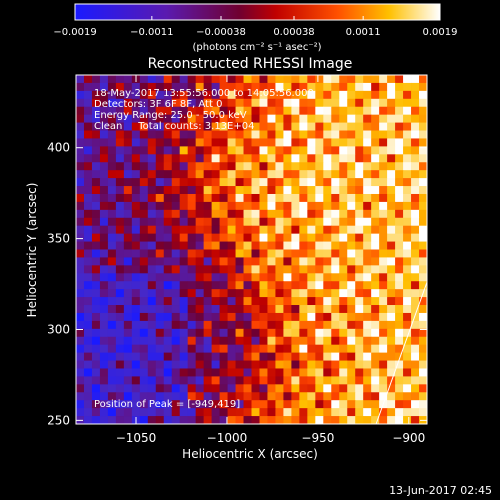 The width and height of the screenshot is (500, 500). What do you see at coordinates (317, 438) in the screenshot?
I see `x-tick-label: −950` at bounding box center [317, 438].